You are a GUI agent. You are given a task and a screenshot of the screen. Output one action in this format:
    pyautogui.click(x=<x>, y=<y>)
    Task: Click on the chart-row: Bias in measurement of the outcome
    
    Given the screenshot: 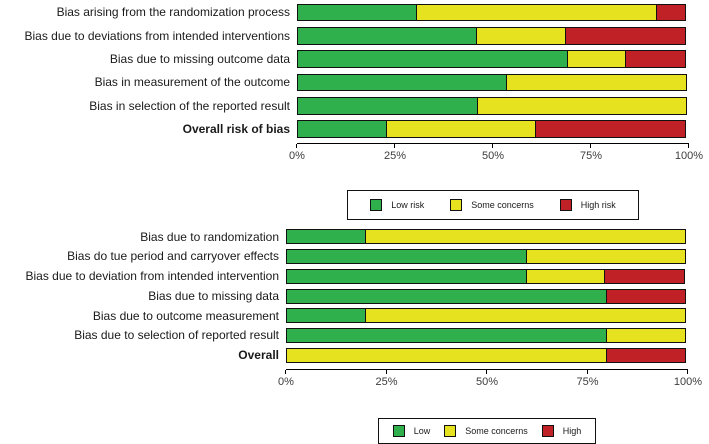 What is the action you would take?
    pyautogui.click(x=354, y=82)
    